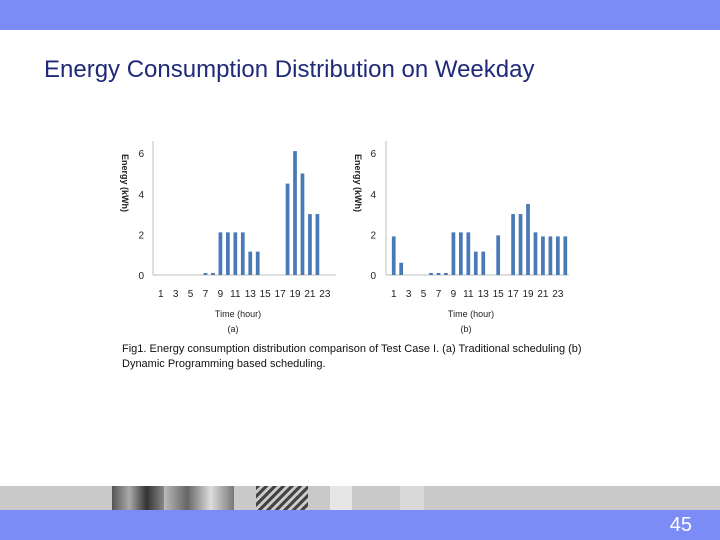 Image resolution: width=720 pixels, height=540 pixels. What do you see at coordinates (466, 329) in the screenshot?
I see `panel-label: (b)` at bounding box center [466, 329].